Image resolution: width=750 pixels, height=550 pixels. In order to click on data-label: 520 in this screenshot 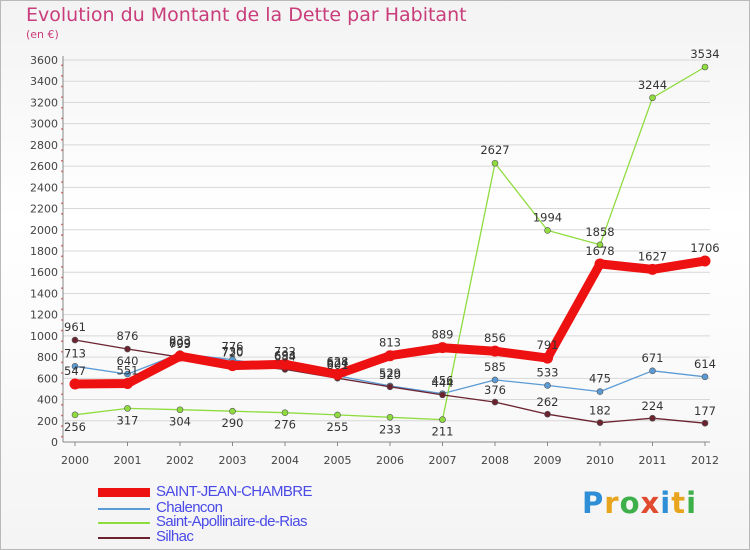, I will do `click(390, 375)`.